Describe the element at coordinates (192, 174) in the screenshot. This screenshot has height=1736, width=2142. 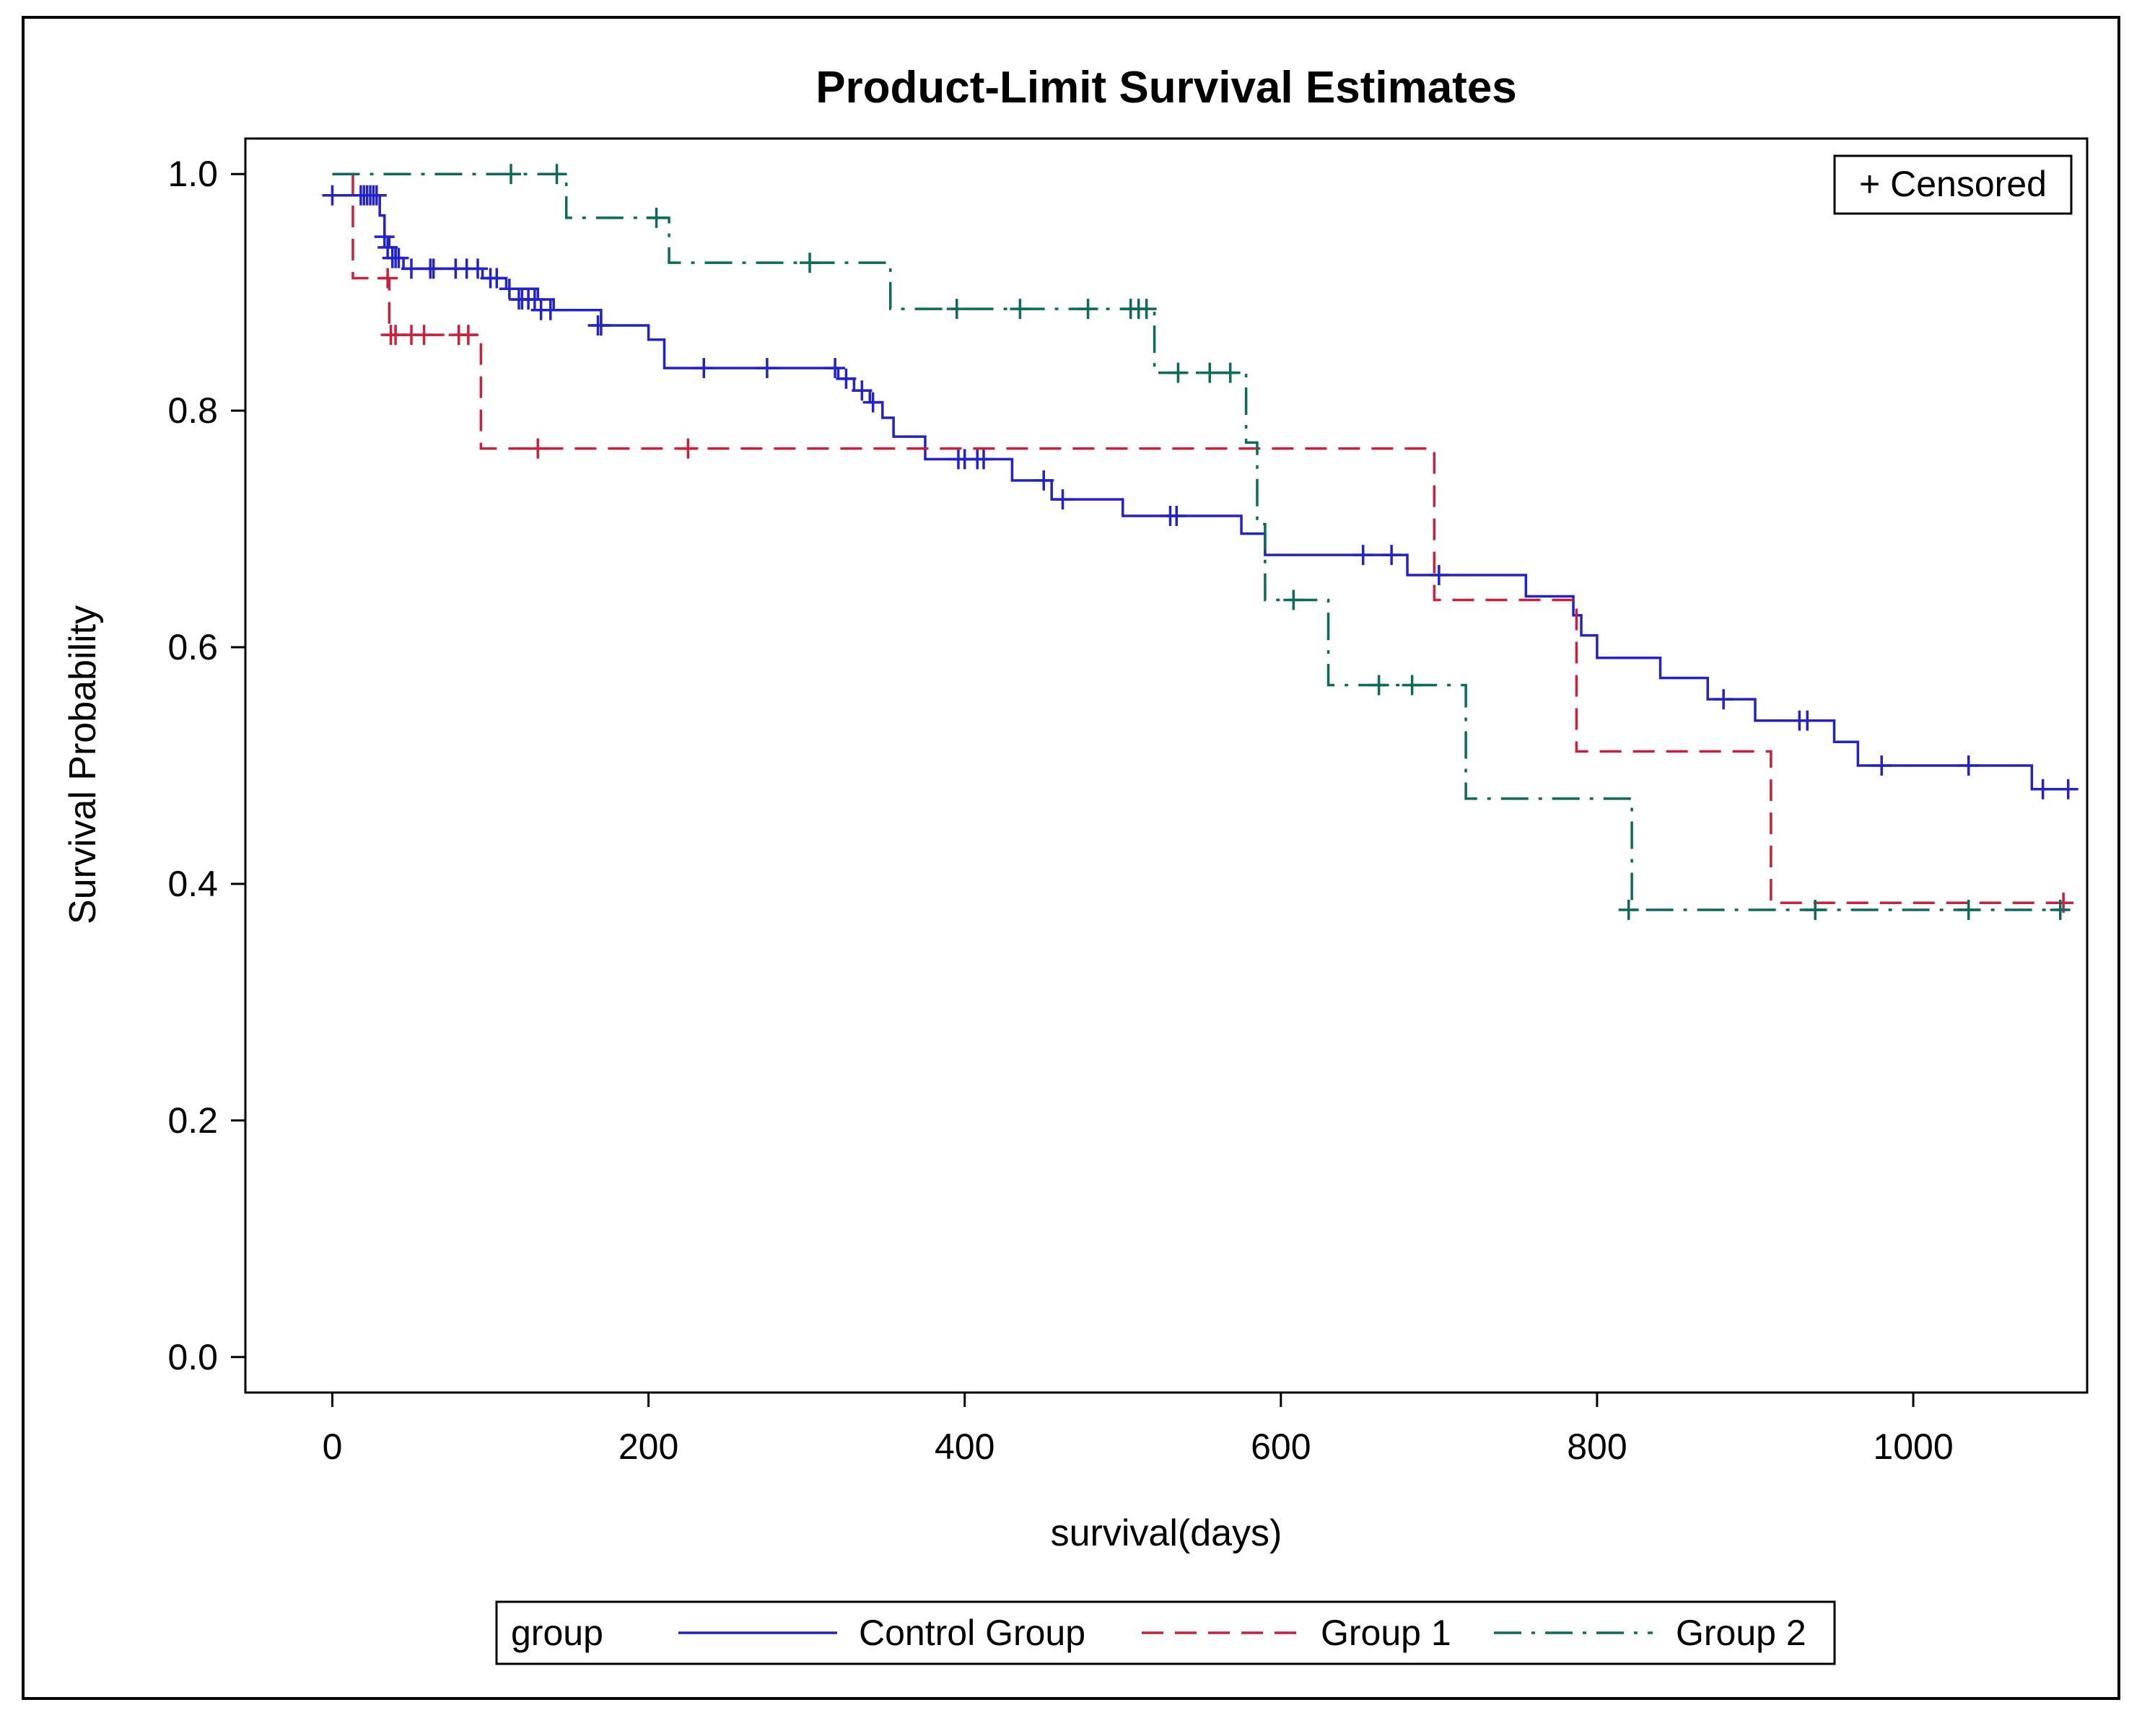
I see `y-tick-label: 1.0` at that location.